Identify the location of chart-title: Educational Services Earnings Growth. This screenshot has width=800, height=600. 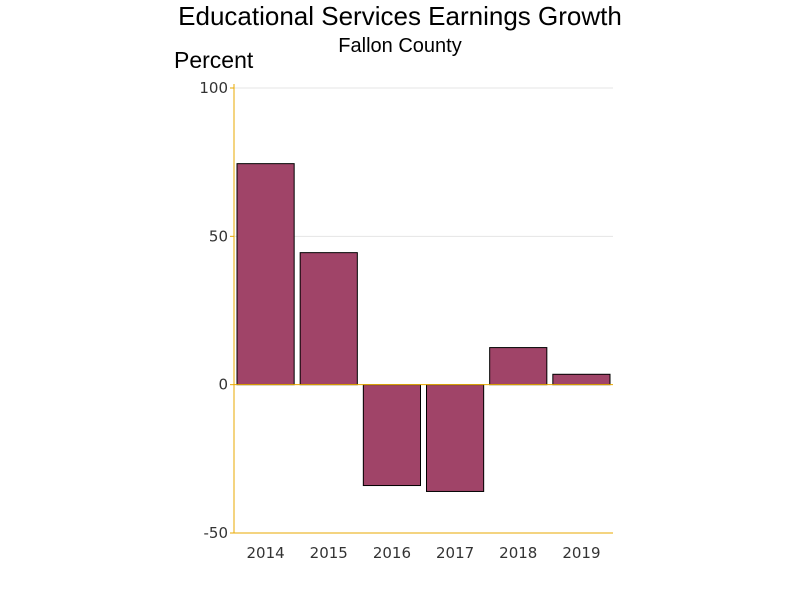
(400, 16).